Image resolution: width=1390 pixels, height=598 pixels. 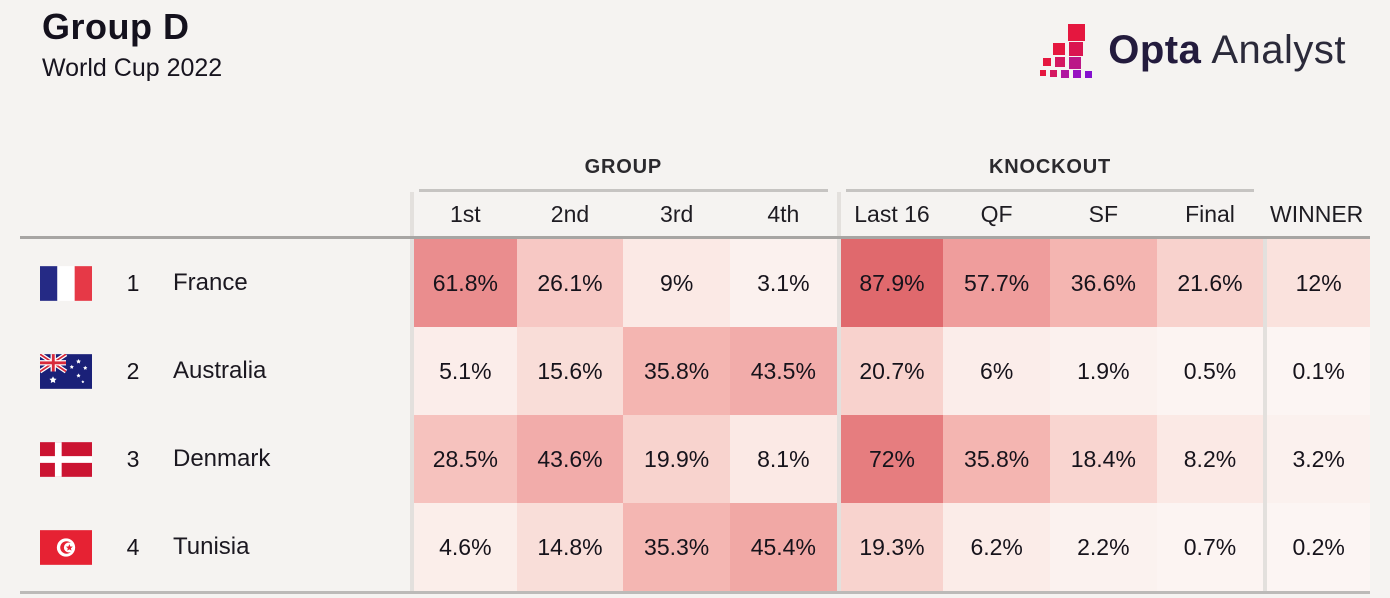 I want to click on prob-cell-france-final: 21.6%, so click(x=1210, y=283).